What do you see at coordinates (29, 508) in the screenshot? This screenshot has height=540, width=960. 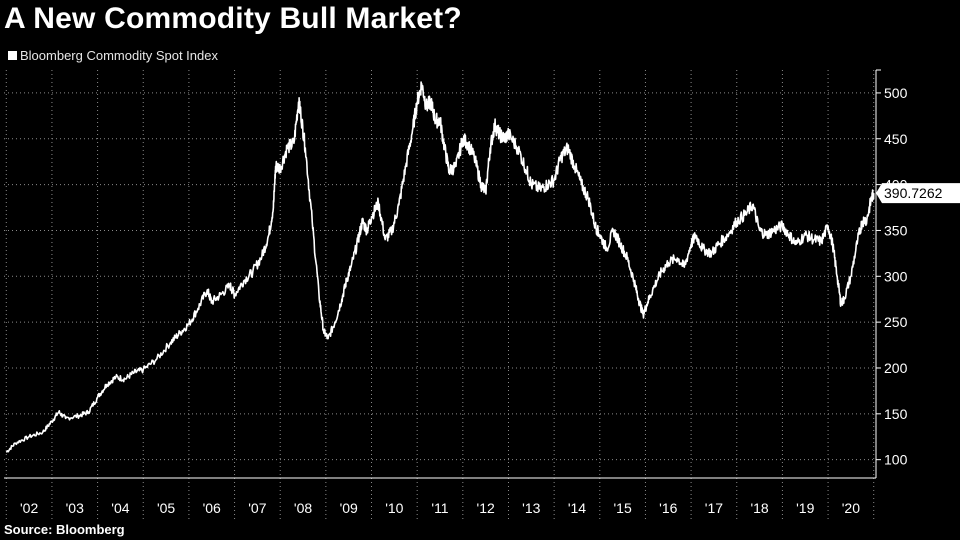 I see `x-tick-label: '02` at bounding box center [29, 508].